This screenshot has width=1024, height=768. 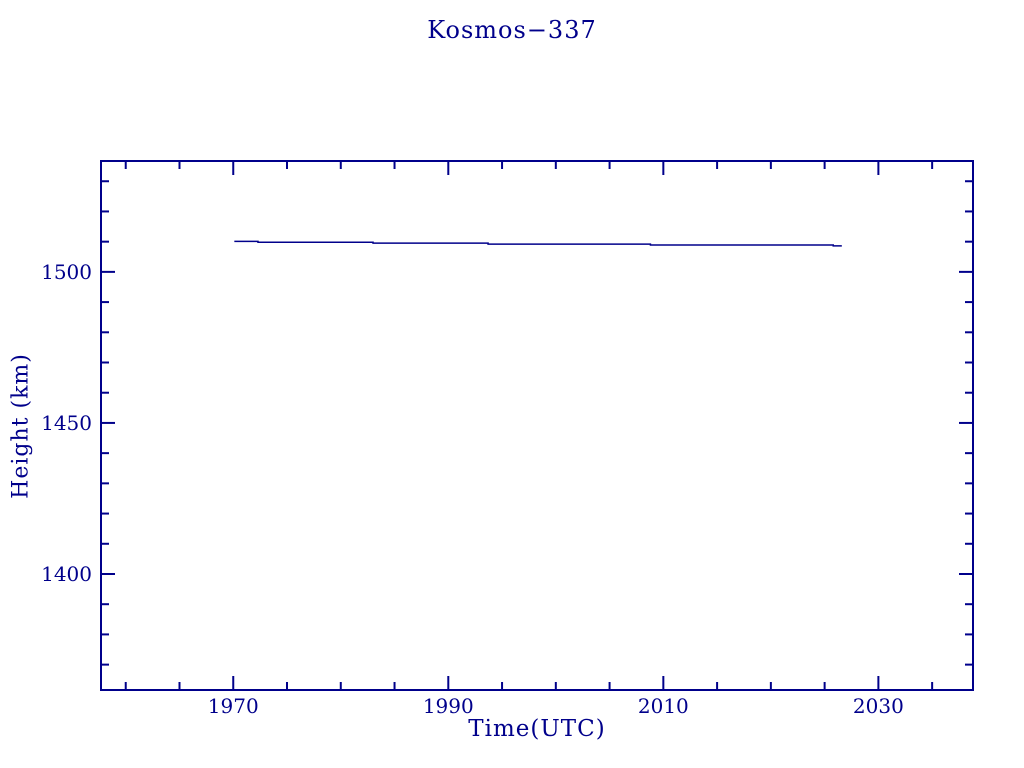 I want to click on x-tick-label-2010: 2010, so click(x=663, y=706).